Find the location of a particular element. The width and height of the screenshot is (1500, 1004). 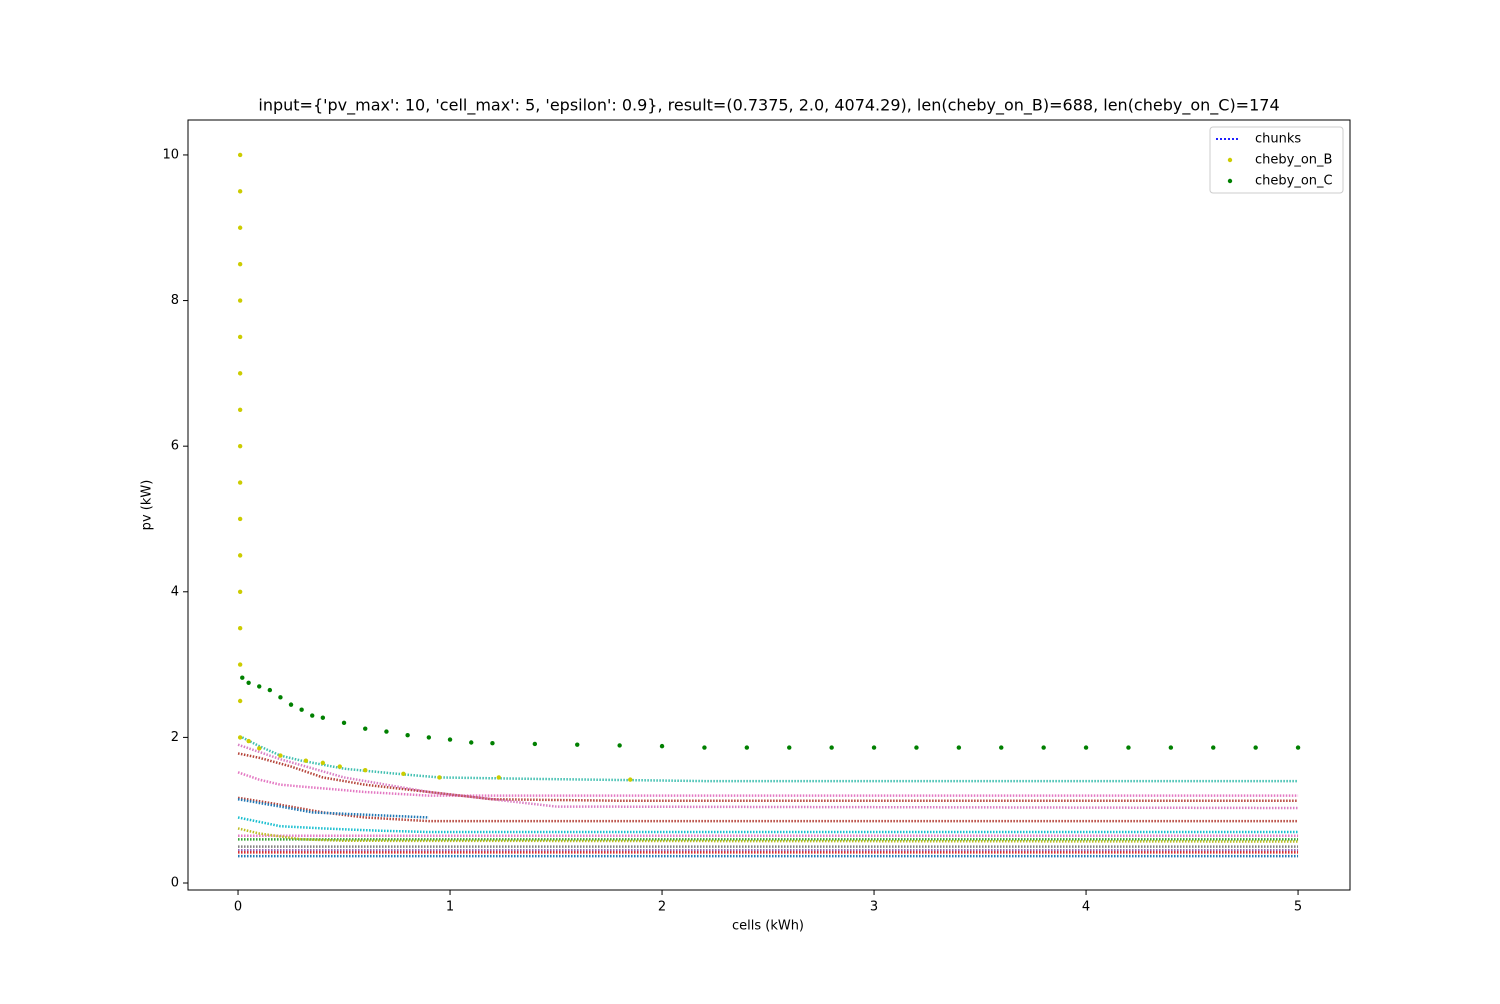

x-tick-label: 4 is located at coordinates (1086, 907).